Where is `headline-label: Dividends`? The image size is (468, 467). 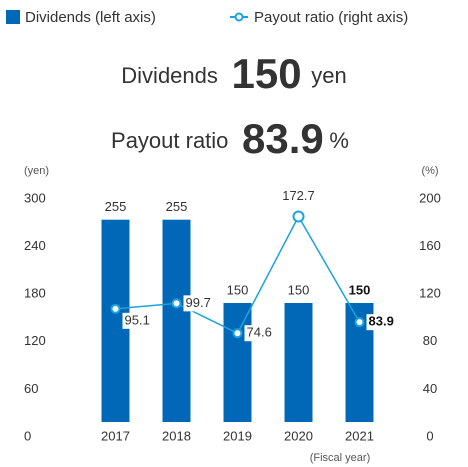
headline-label: Dividends is located at coordinates (169, 75).